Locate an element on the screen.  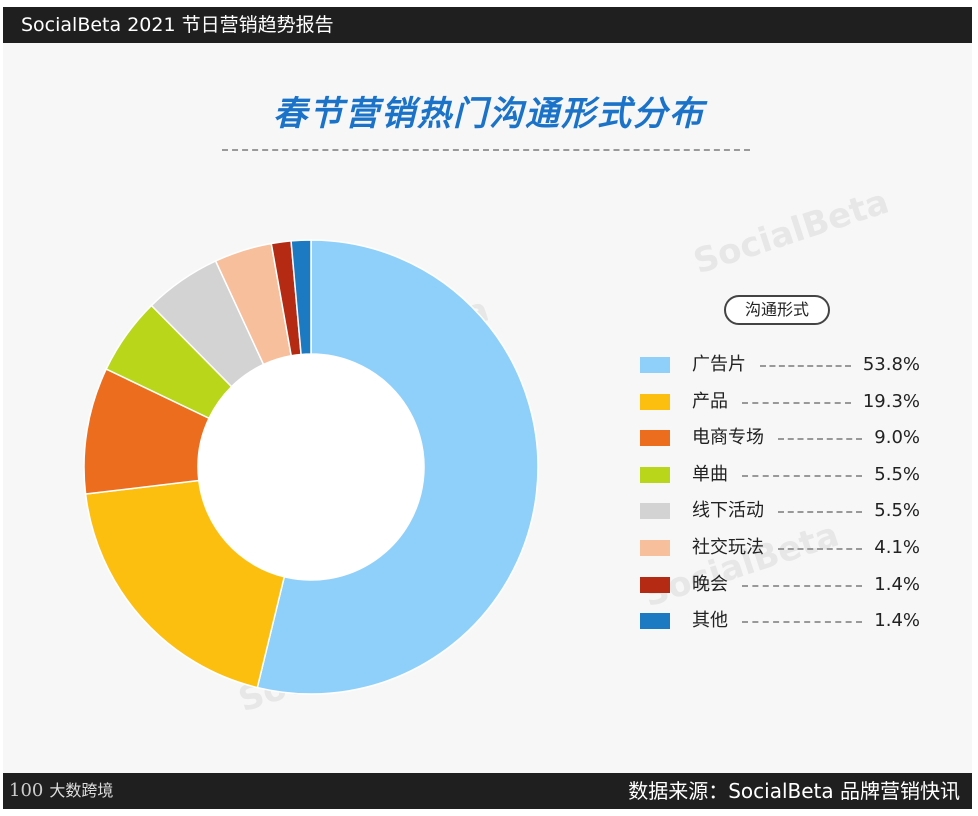
legend-item: 广告片 53.8% is located at coordinates (780, 365).